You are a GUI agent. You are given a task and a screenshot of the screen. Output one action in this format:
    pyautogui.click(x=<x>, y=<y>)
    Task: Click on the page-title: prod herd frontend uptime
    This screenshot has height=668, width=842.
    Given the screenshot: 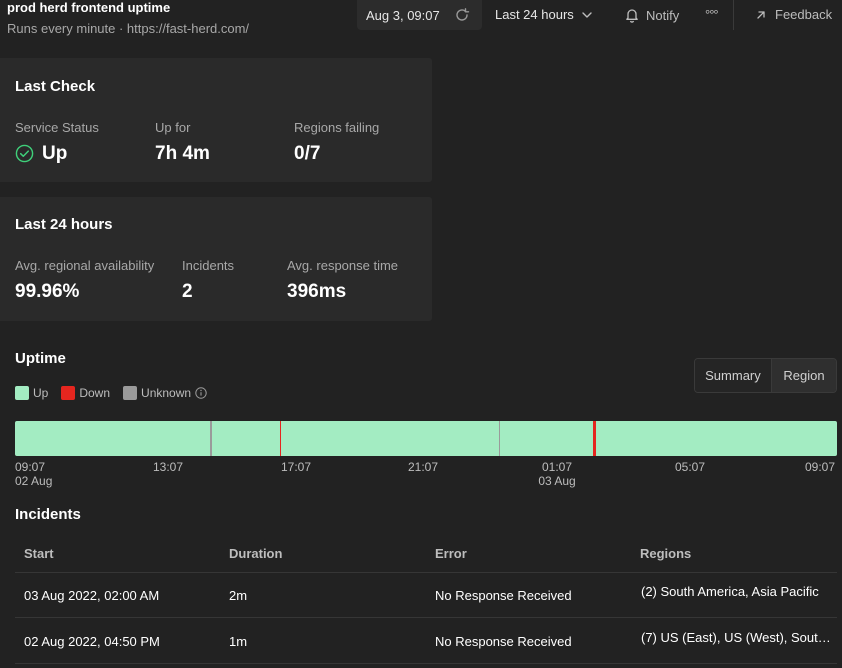 What is the action you would take?
    pyautogui.click(x=89, y=7)
    